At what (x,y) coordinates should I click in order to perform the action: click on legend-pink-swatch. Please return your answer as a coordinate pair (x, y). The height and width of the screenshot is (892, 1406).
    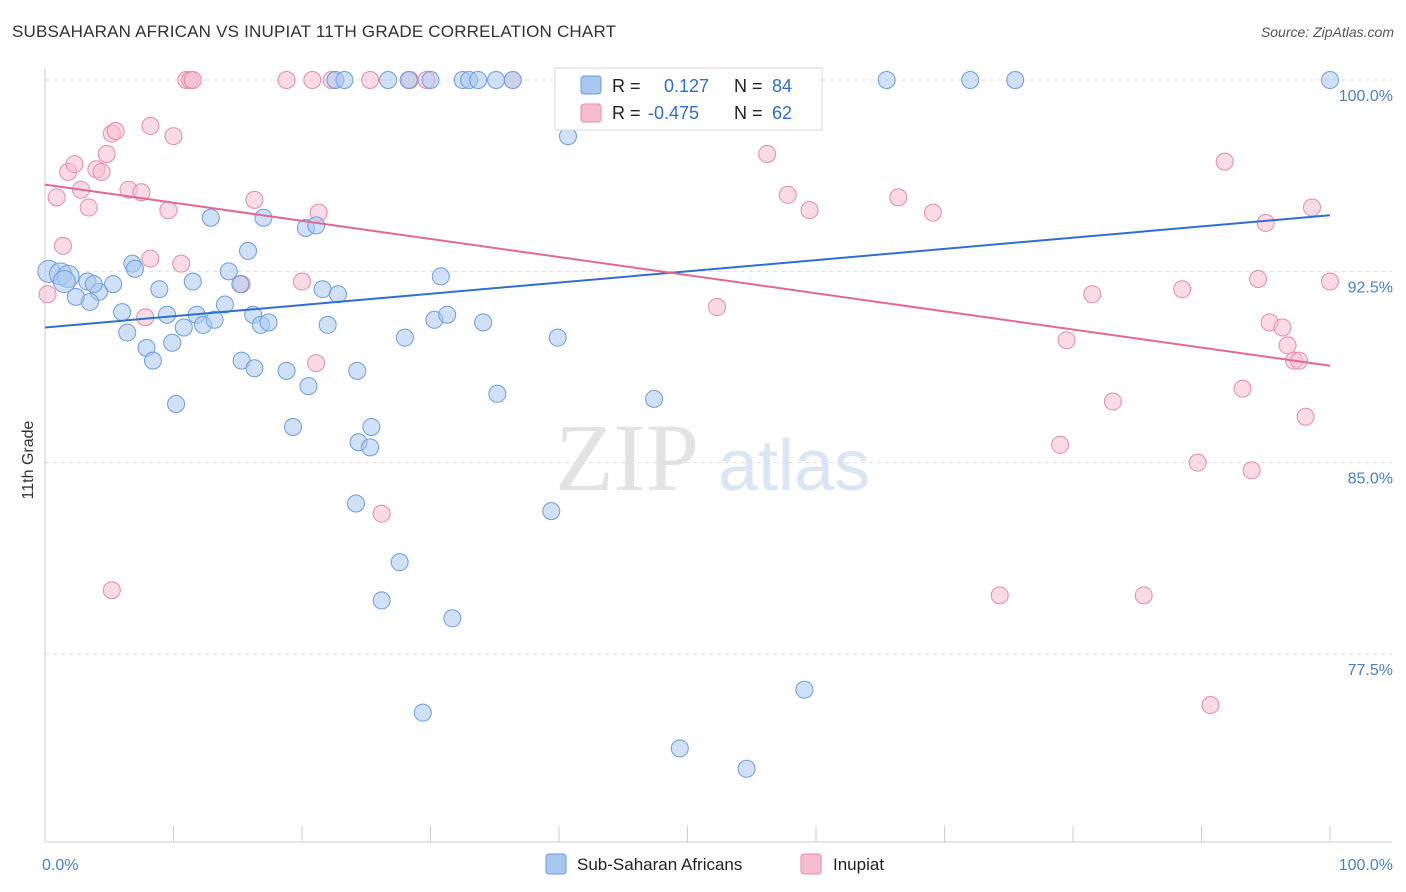
    Looking at the image, I should click on (591, 113).